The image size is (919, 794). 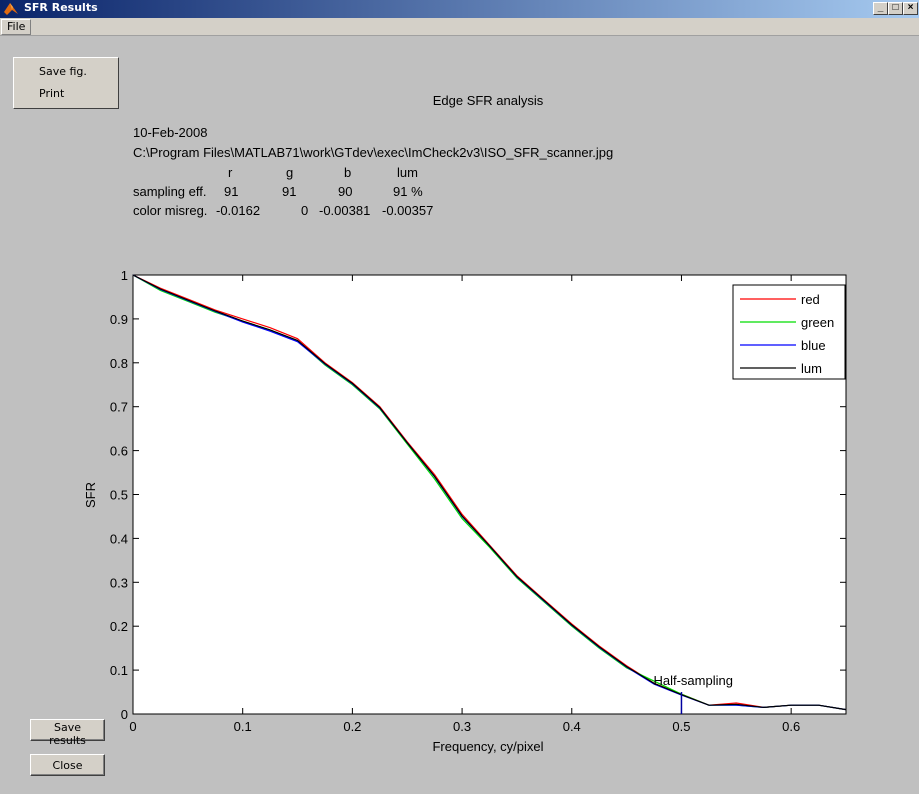 I want to click on minimize-button: _, so click(x=880, y=8).